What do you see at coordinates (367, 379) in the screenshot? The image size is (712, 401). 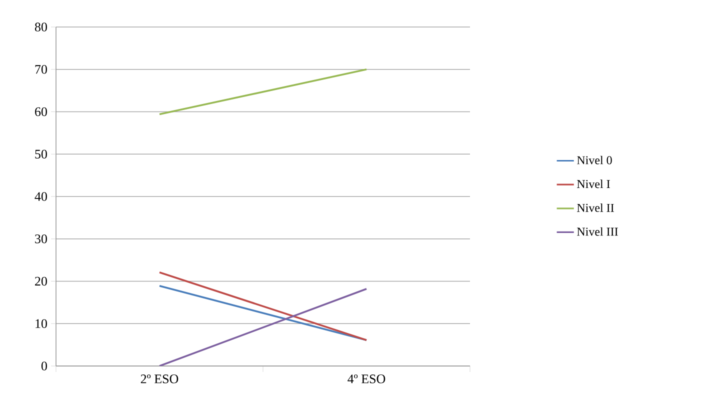 I see `x-tick-label: 4º ESO` at bounding box center [367, 379].